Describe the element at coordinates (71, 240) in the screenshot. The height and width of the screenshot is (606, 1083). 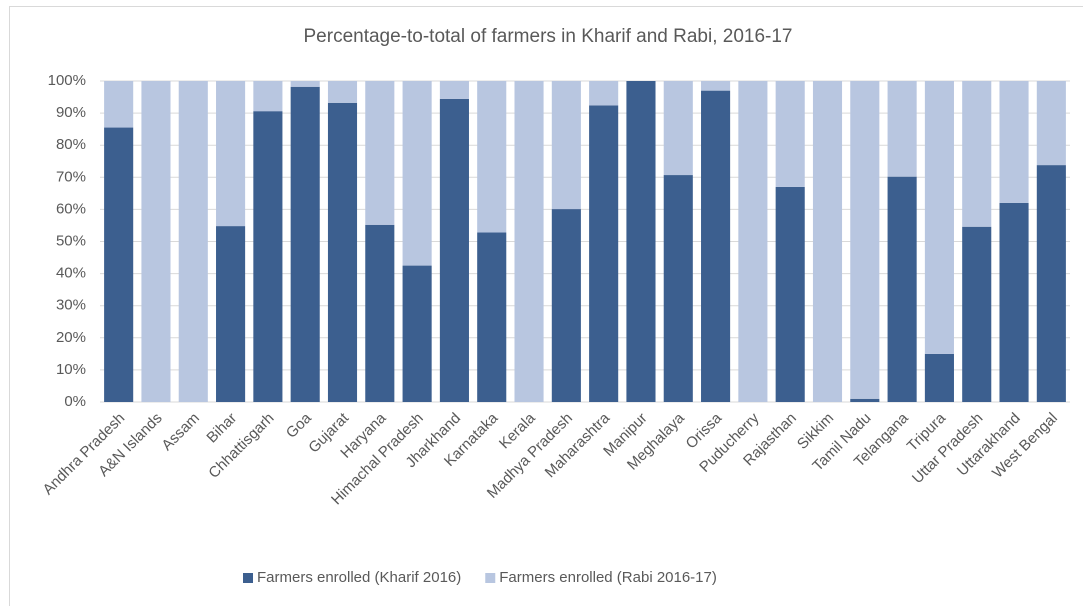
I see `y-tick-label: 50%` at that location.